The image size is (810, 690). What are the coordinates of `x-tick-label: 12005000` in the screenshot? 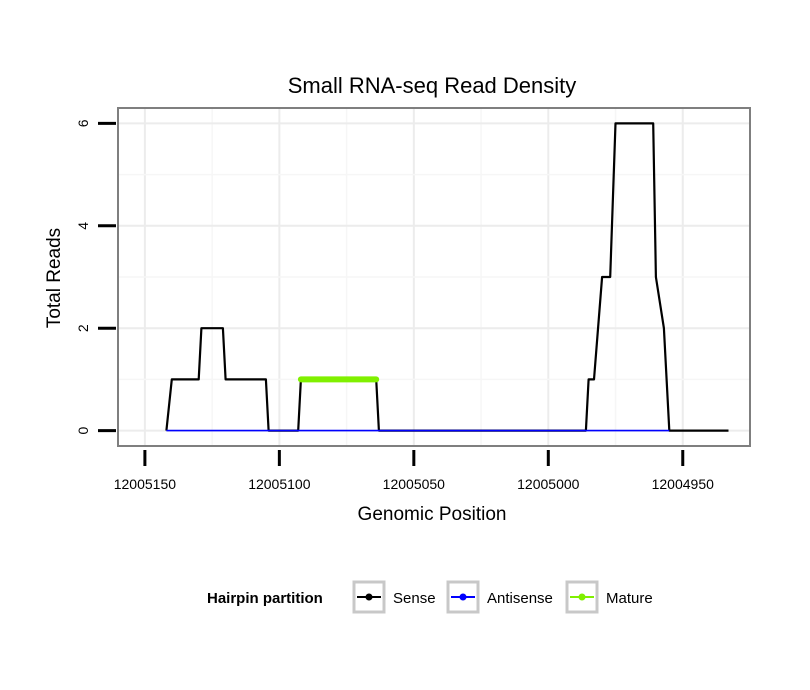 It's located at (548, 484).